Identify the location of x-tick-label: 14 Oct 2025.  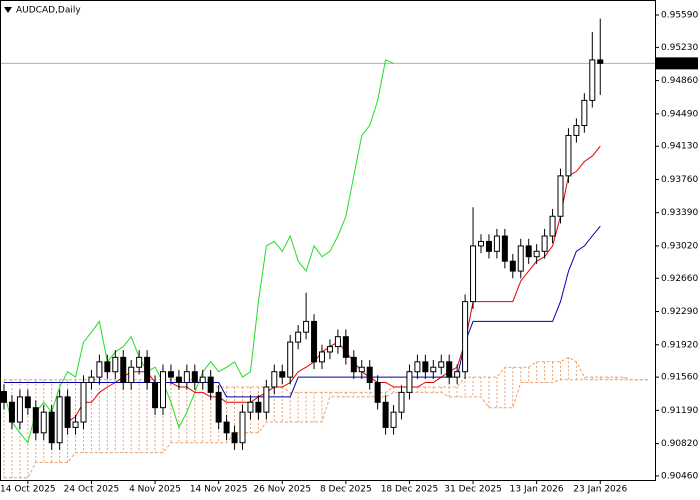
(28, 490).